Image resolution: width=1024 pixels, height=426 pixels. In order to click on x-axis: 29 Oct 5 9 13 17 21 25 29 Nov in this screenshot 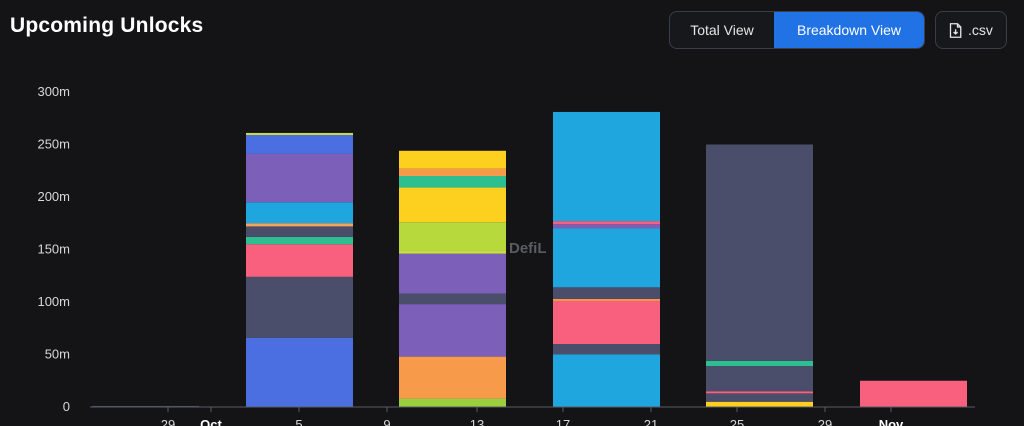, I will do `click(532, 416)`.